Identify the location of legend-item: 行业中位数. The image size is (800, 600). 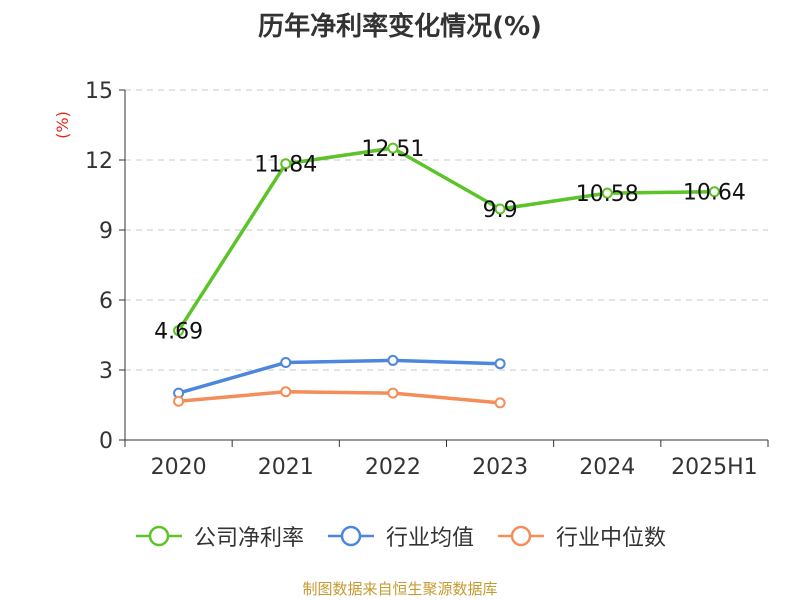
(581, 536).